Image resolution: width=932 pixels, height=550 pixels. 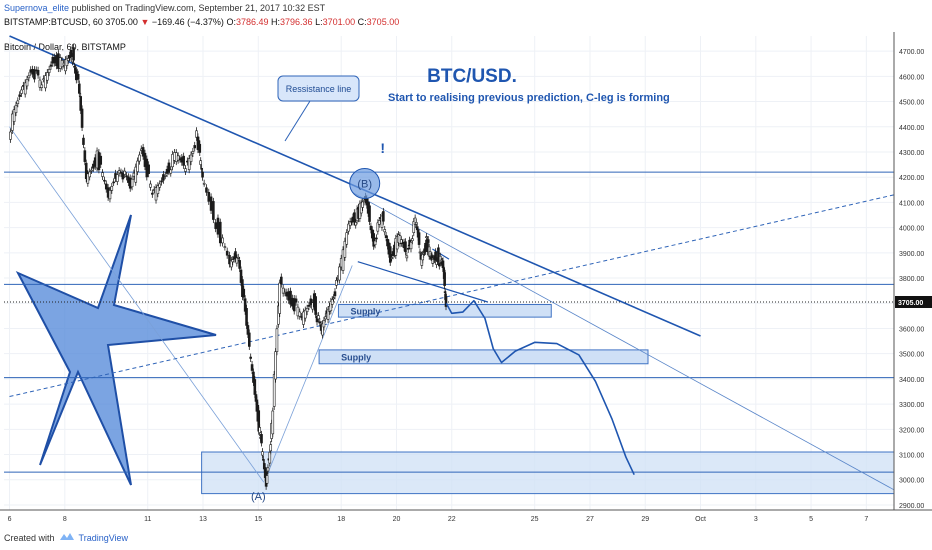 I want to click on y-tick-label: 3300.00, so click(x=911, y=405).